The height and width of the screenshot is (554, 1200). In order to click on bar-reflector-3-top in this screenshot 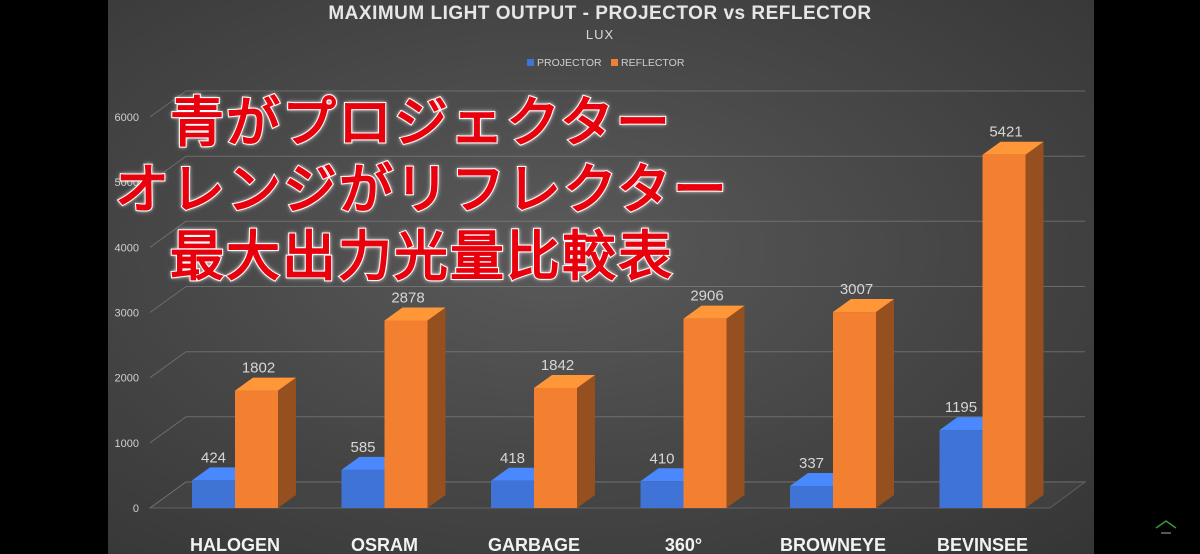, I will do `click(714, 312)`.